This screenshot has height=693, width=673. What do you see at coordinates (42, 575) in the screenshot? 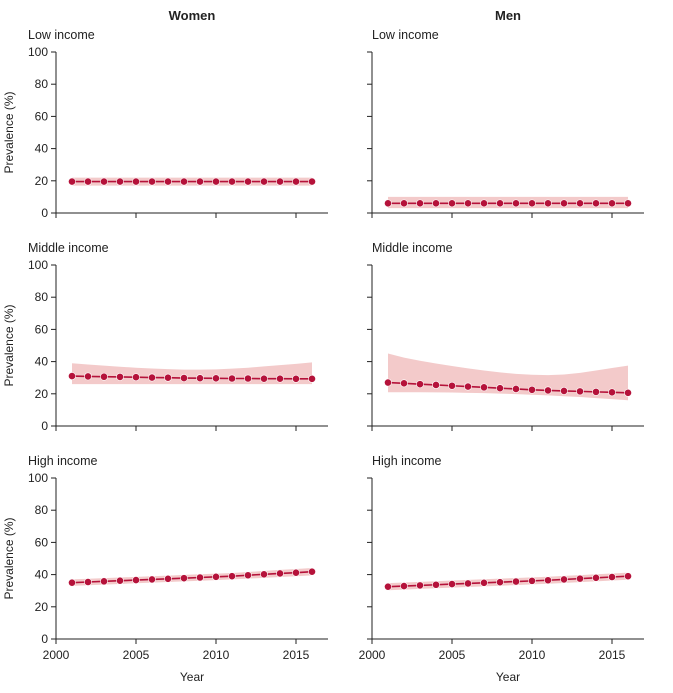
I see `y-tick-label: 40` at bounding box center [42, 575].